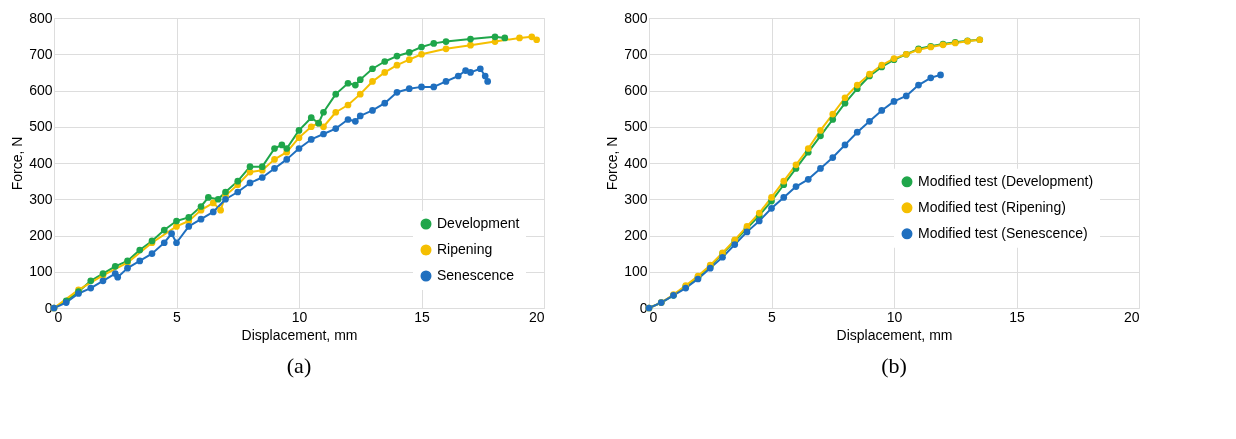 The width and height of the screenshot is (1236, 439). Describe the element at coordinates (992, 206) in the screenshot. I see `legend-label: Modified test (Ripening)` at that location.